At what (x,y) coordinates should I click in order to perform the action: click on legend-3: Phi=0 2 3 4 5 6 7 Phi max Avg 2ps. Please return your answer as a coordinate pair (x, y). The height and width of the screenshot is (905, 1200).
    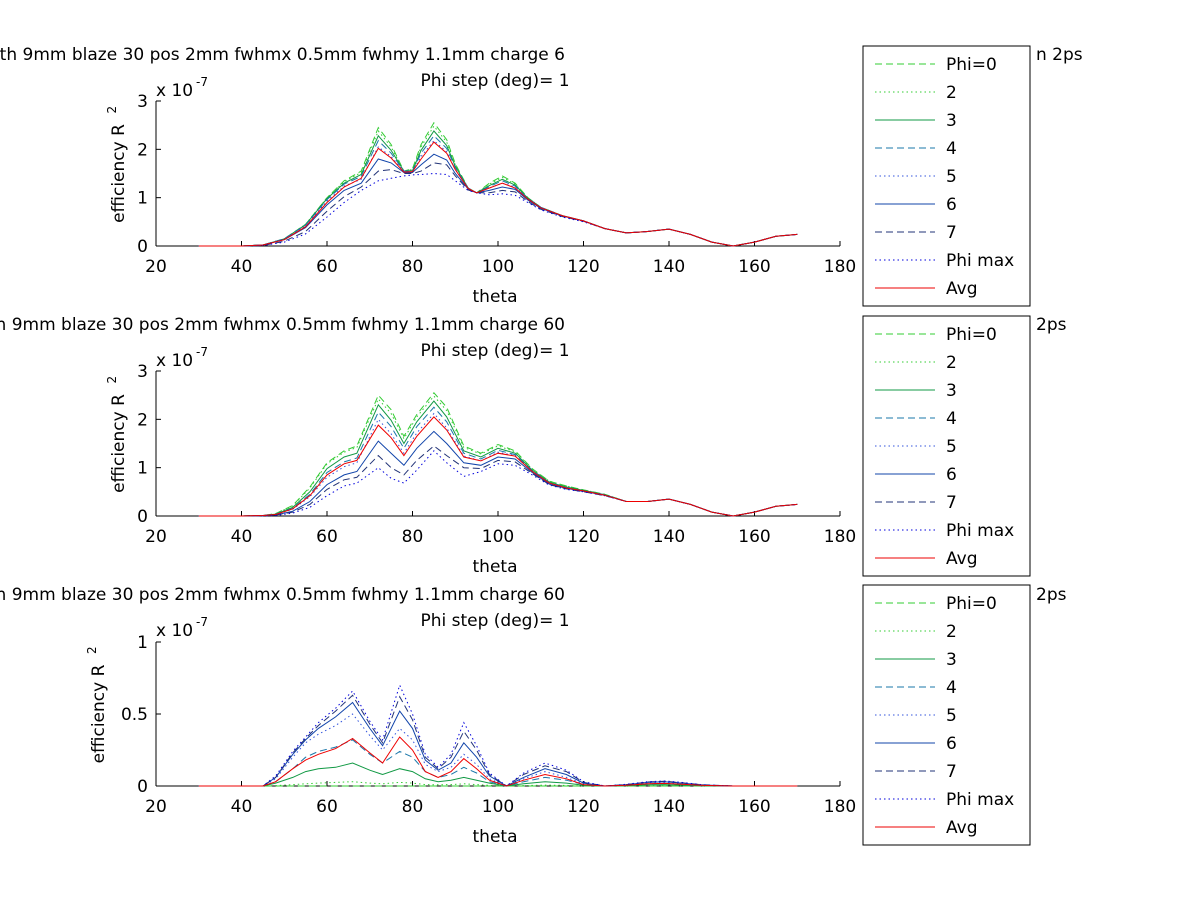
    Looking at the image, I should click on (964, 715).